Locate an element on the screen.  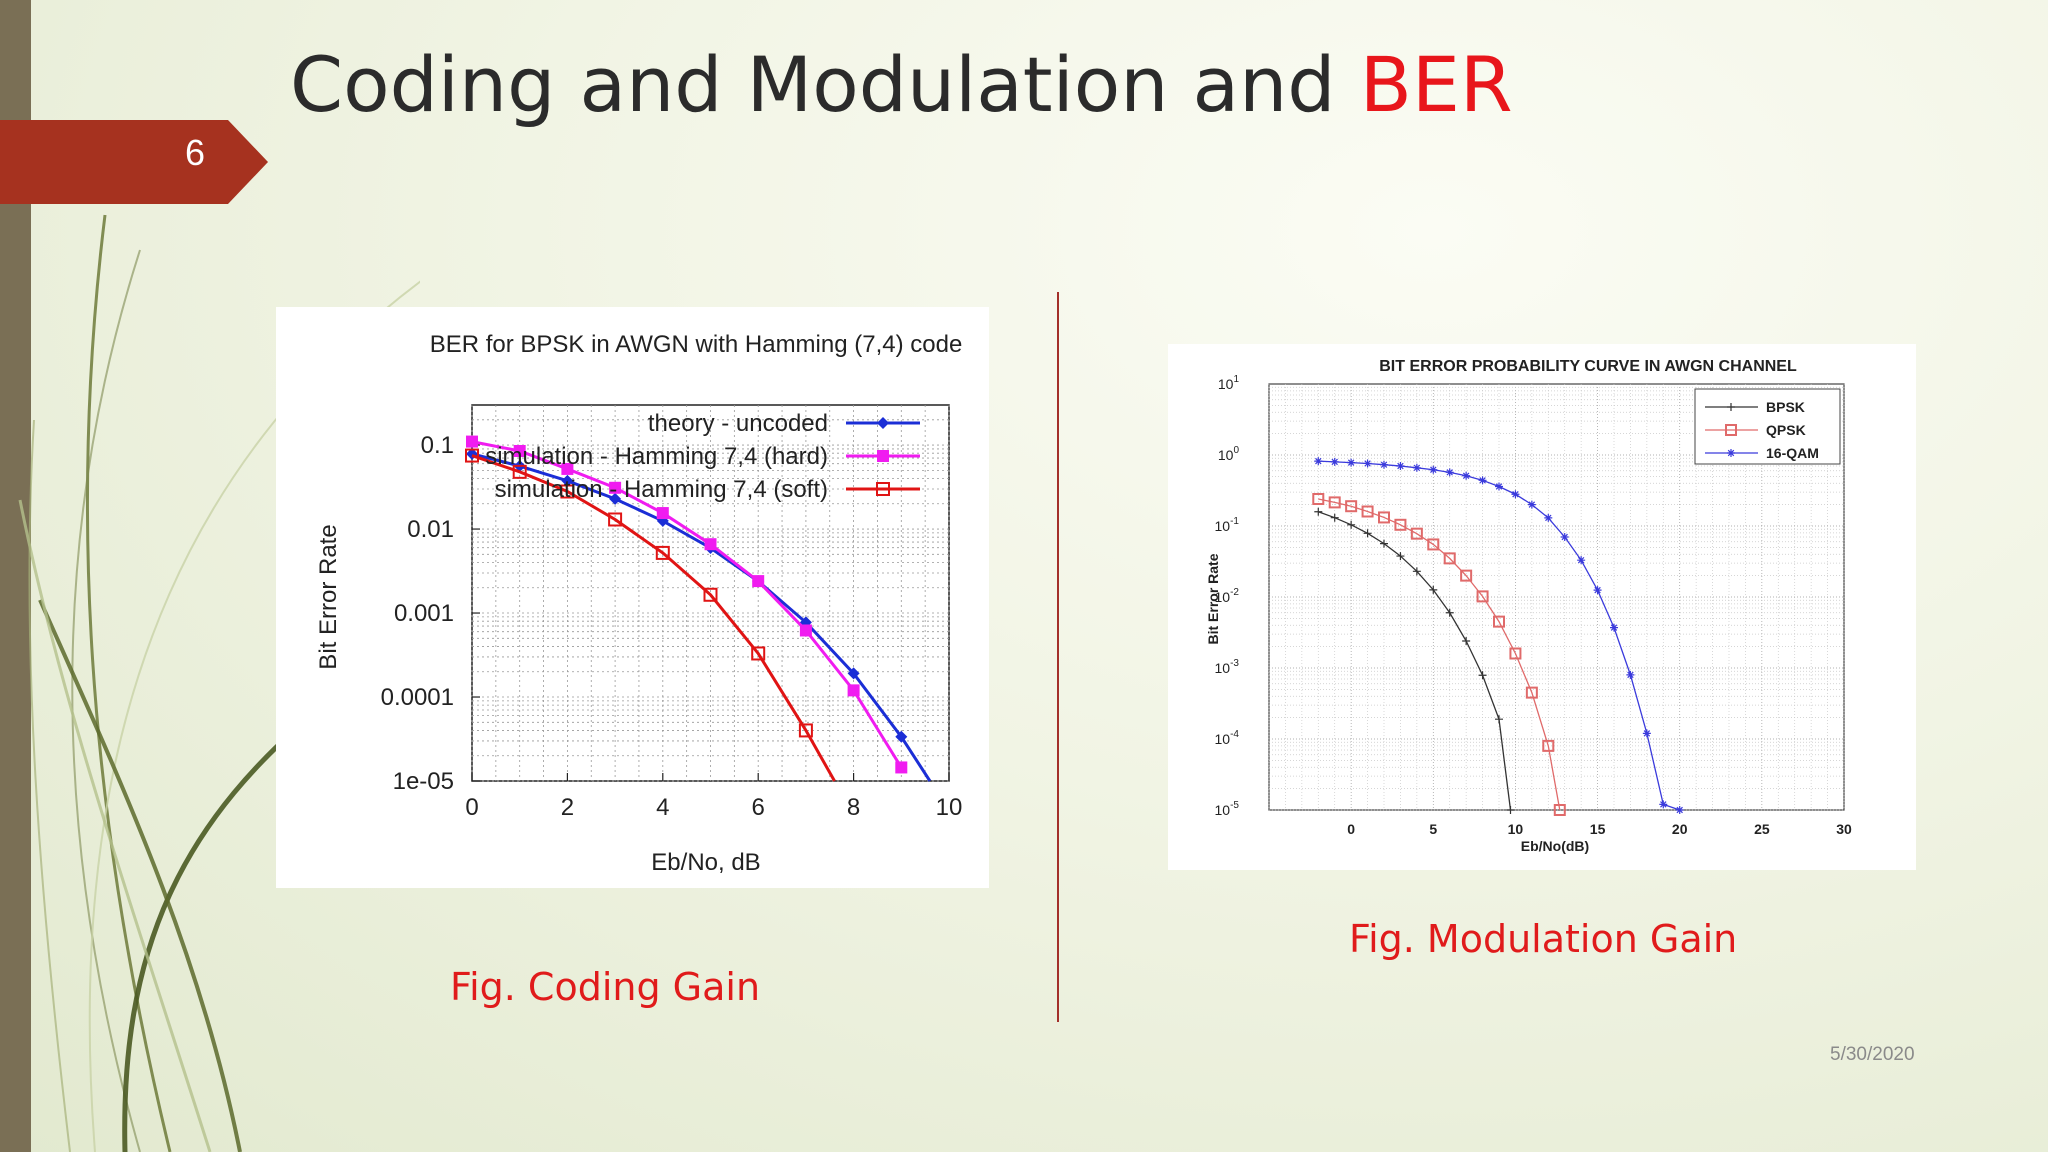
title-highlight: BER is located at coordinates (1436, 84).